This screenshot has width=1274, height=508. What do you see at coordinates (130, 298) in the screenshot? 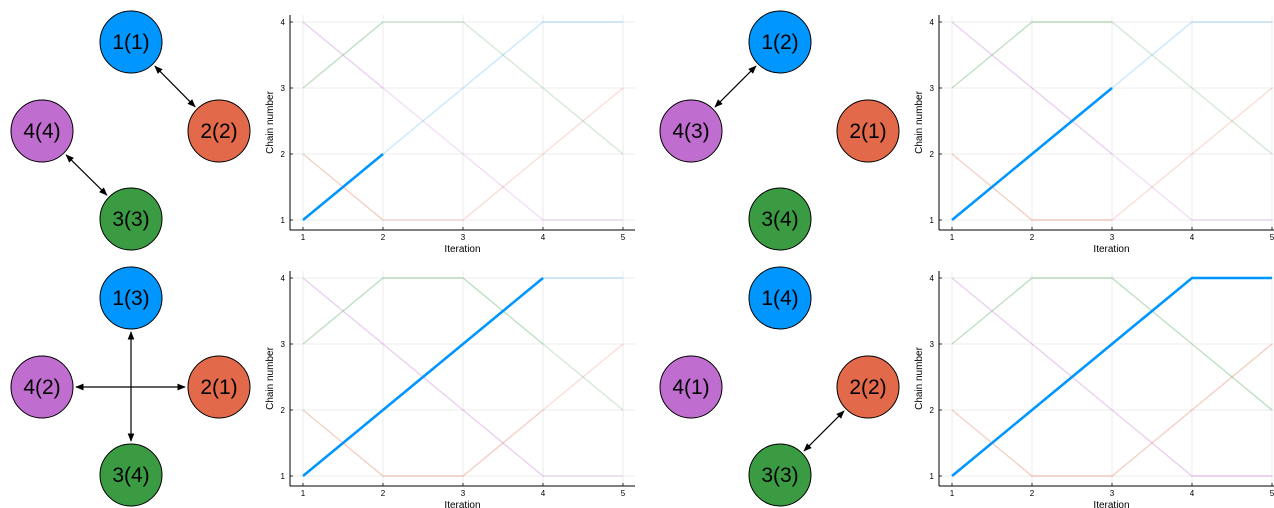
I see `chain-node-label-1: 1(3)` at bounding box center [130, 298].